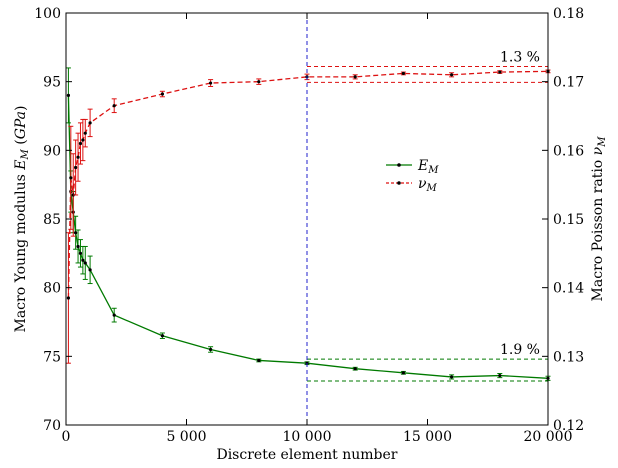  I want to click on legend-label: νM, so click(428, 185).